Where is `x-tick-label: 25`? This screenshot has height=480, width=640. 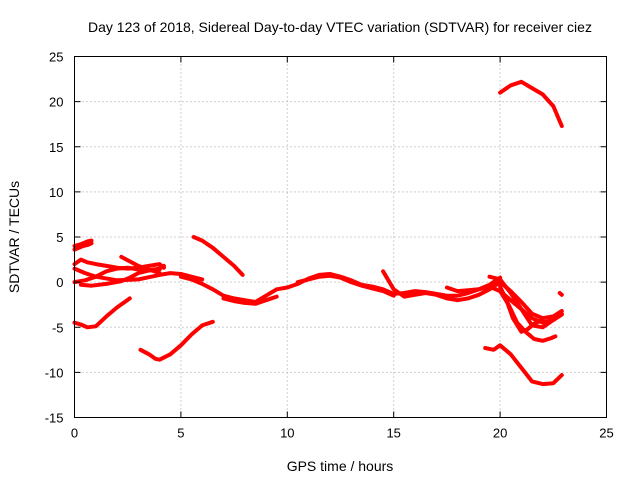 x-tick-label: 25 is located at coordinates (606, 433).